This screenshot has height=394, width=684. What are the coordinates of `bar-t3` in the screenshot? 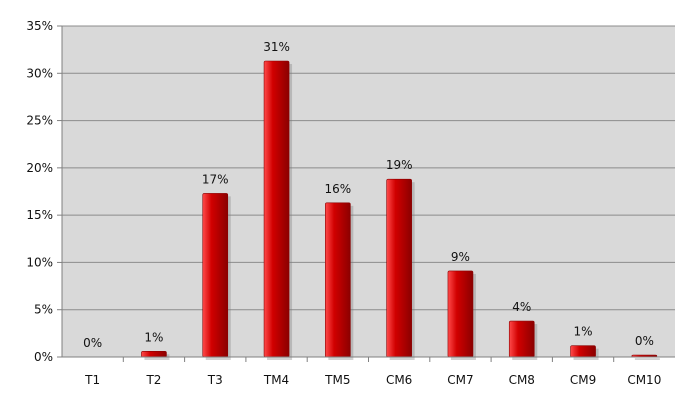 It's located at (215, 275).